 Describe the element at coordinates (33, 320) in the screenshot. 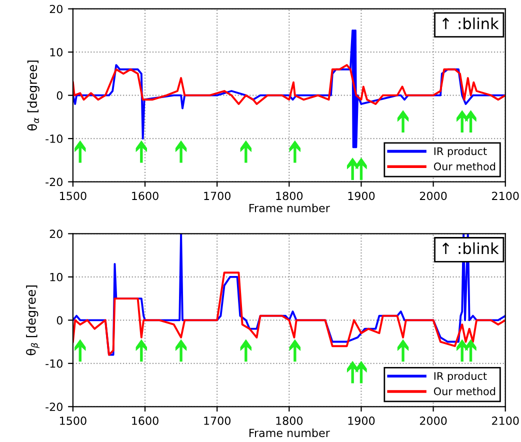

I see `y-axis-title: θ$_{β}$ [degree]` at that location.